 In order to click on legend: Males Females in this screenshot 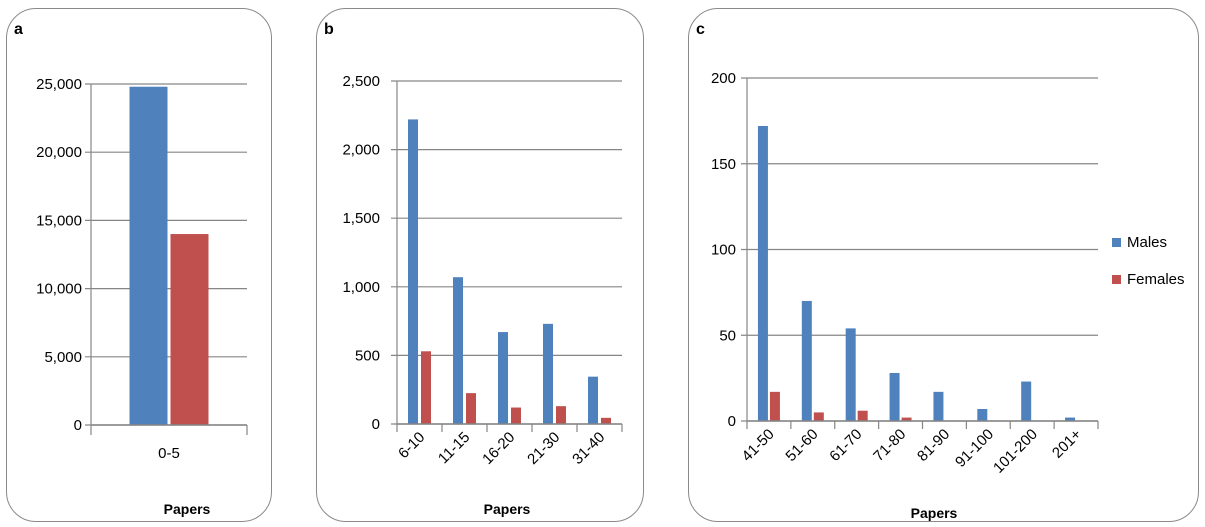, I will do `click(1148, 270)`.